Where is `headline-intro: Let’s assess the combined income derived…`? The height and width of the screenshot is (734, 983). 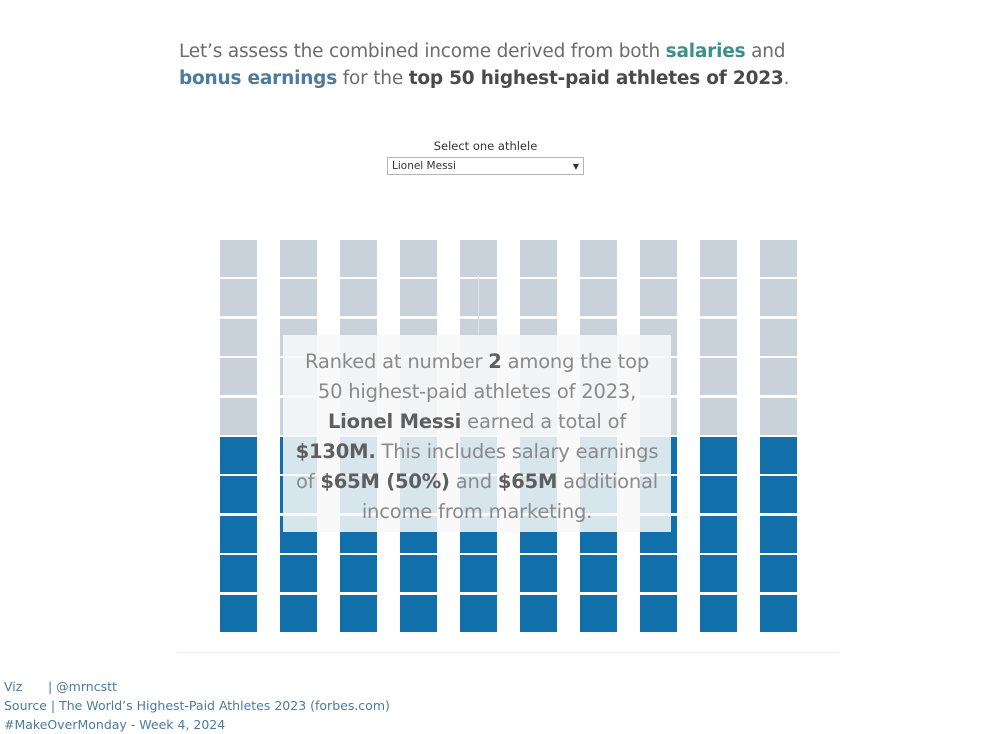 headline-intro: Let’s assess the combined income derived… is located at coordinates (422, 51).